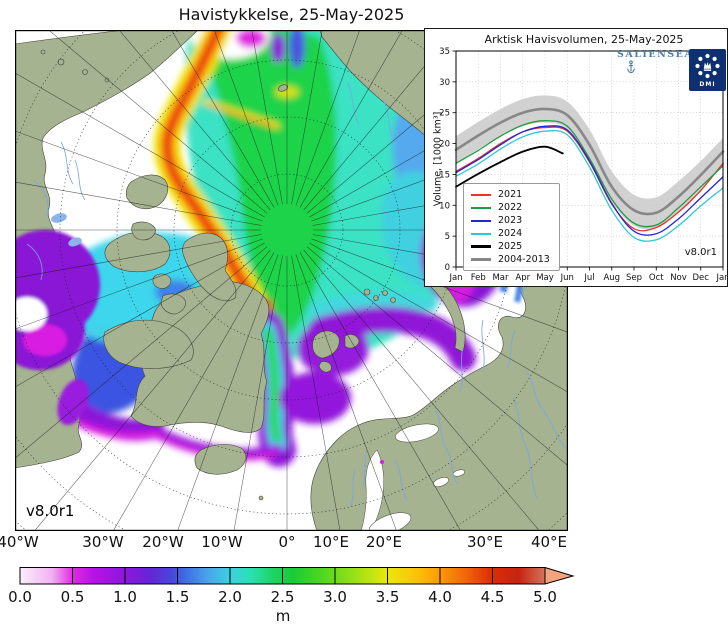 The image size is (728, 631). What do you see at coordinates (567, 278) in the screenshot?
I see `x-tick-label: Jun` at bounding box center [567, 278].